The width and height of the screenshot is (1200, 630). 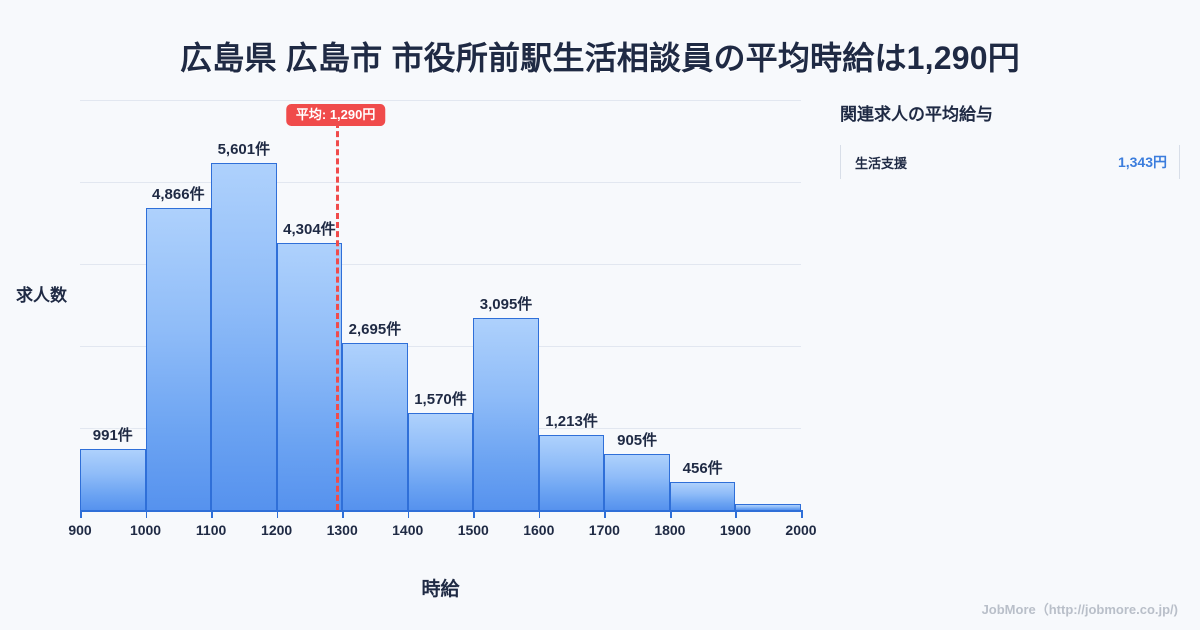 I want to click on bar-value-label: 456件, so click(x=702, y=468).